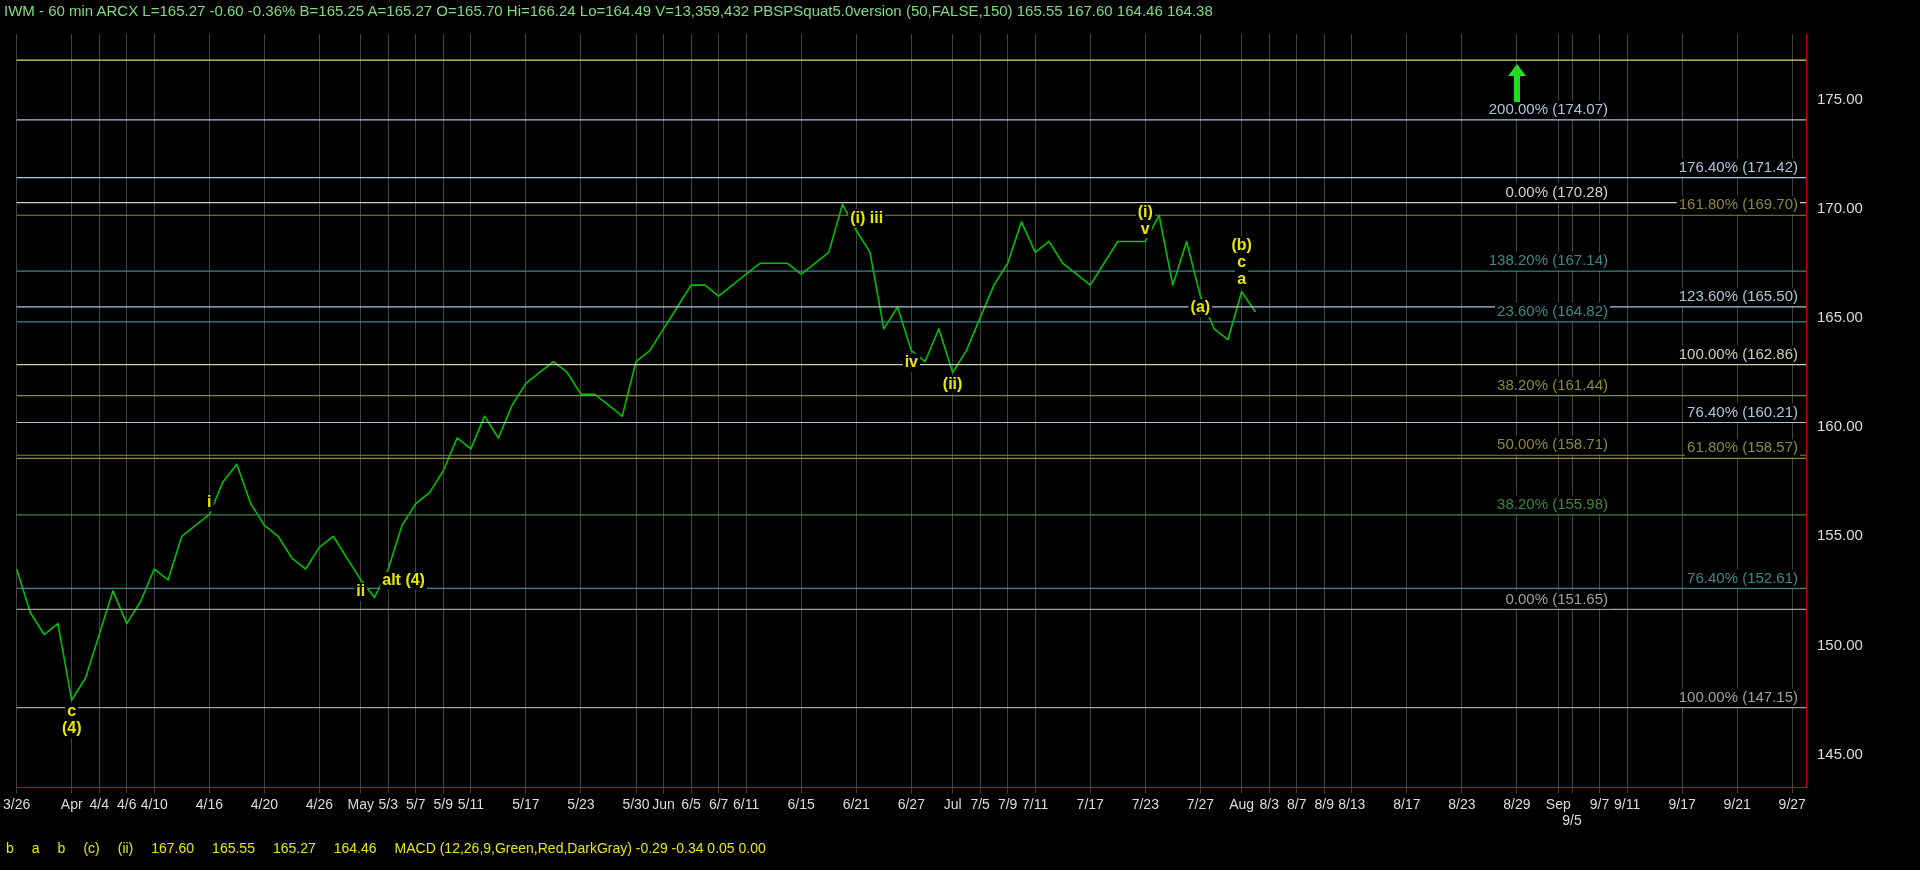 This screenshot has width=1920, height=870. I want to click on x-tick-label: 3/26, so click(17, 803).